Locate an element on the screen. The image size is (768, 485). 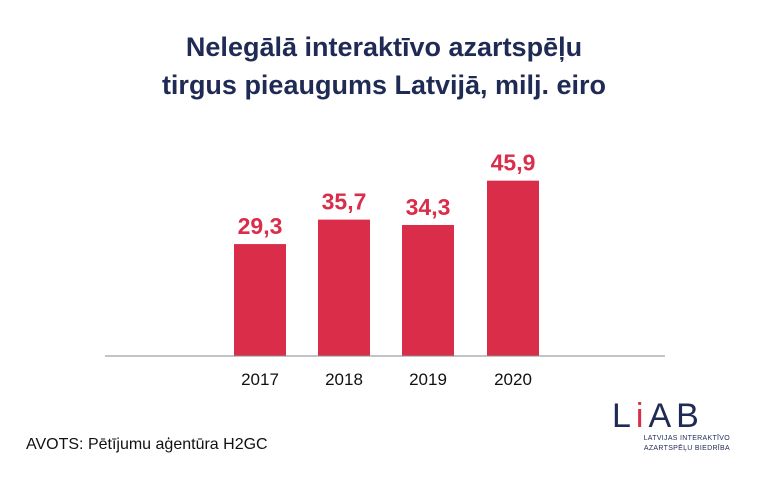
source-note: AVOTS: Pētījumu aģentūra H2GC is located at coordinates (147, 444).